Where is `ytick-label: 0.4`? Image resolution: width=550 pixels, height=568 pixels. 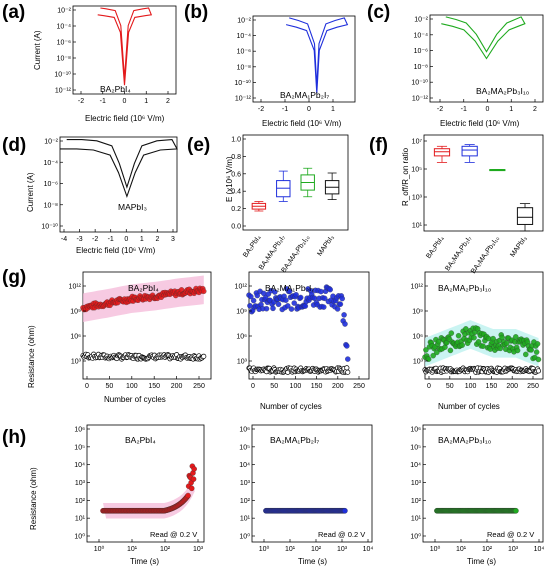
ytick-label: 0.4 is located at coordinates (236, 192).